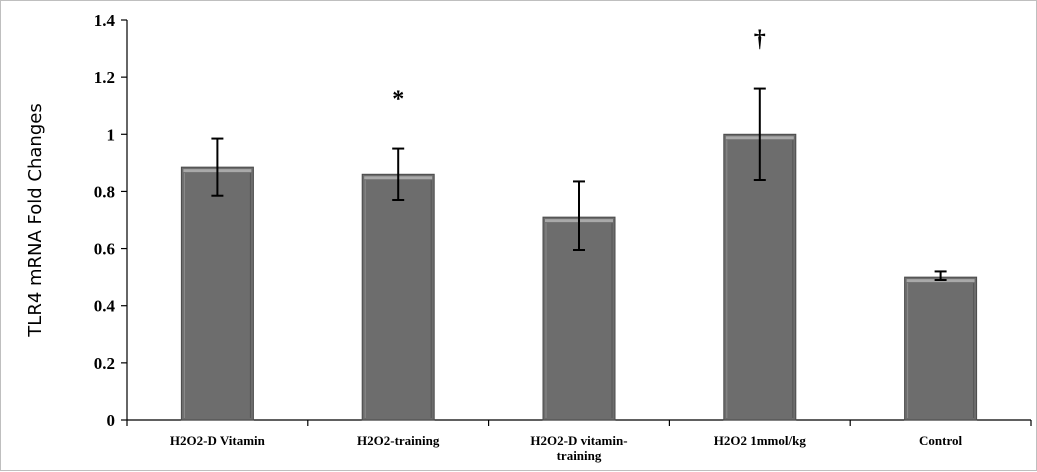 The image size is (1037, 472). I want to click on x-tick-label: H2O2 1mmol/kg, so click(760, 440).